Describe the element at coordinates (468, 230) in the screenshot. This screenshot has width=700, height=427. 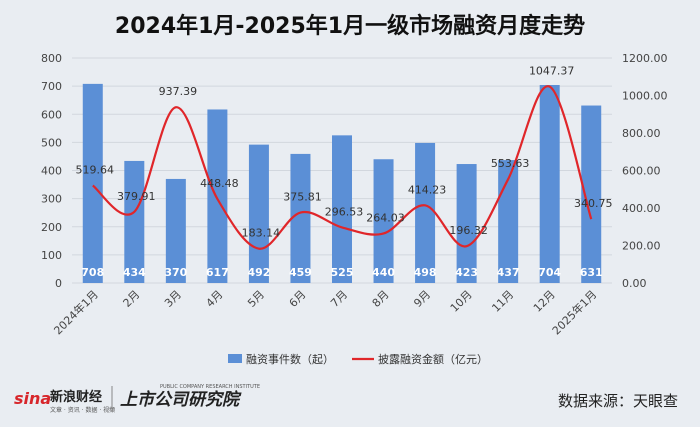
I see `line-value-label: 196.32` at that location.